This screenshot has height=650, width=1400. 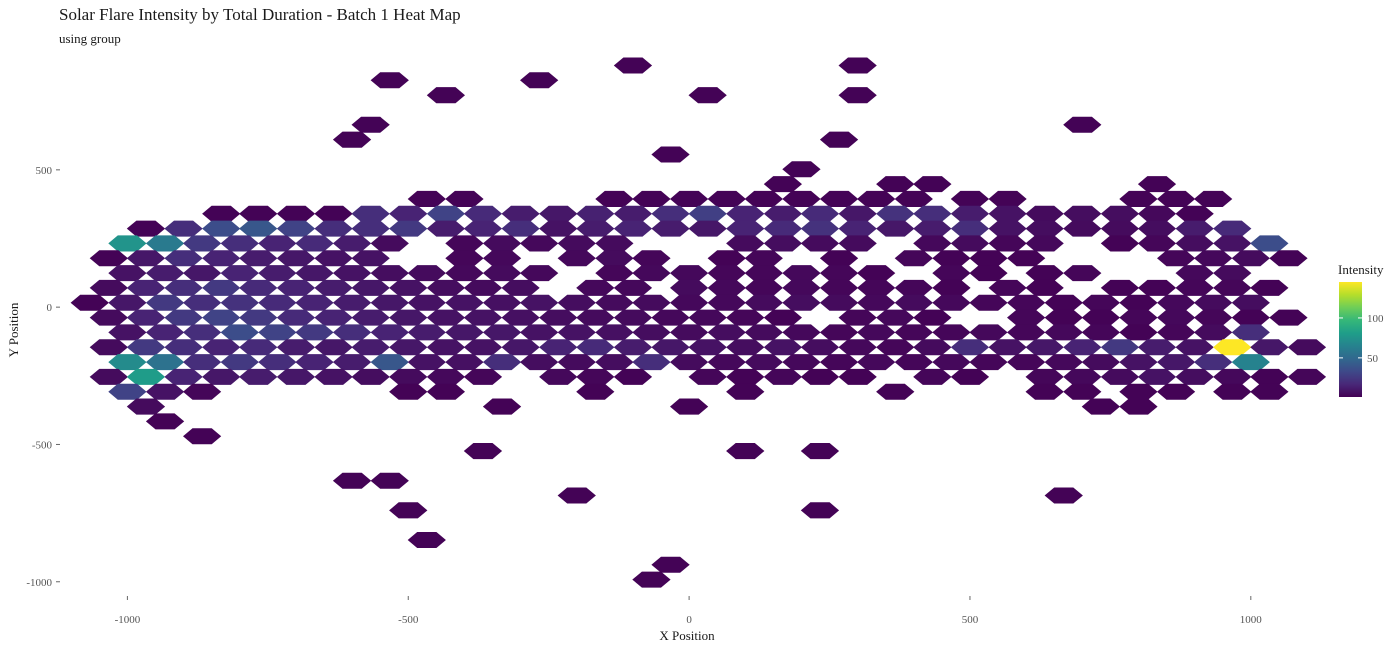 I want to click on x-axis: -1000 -500 0 500 1000, so click(x=688, y=611).